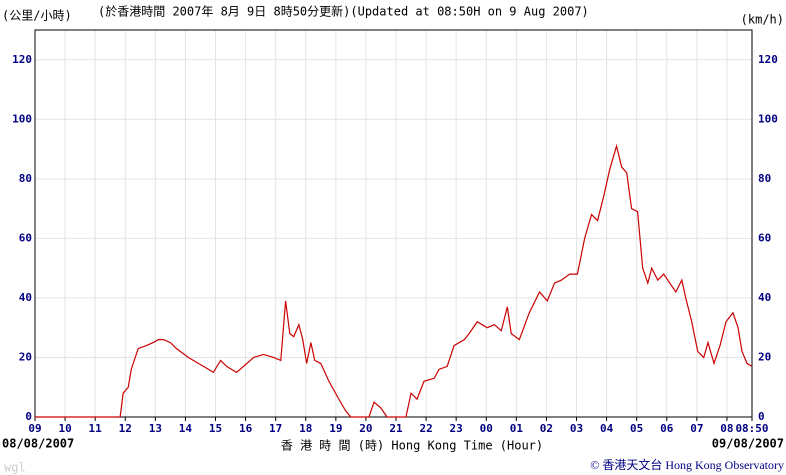  What do you see at coordinates (64, 428) in the screenshot?
I see `x-tick-label: 10` at bounding box center [64, 428].